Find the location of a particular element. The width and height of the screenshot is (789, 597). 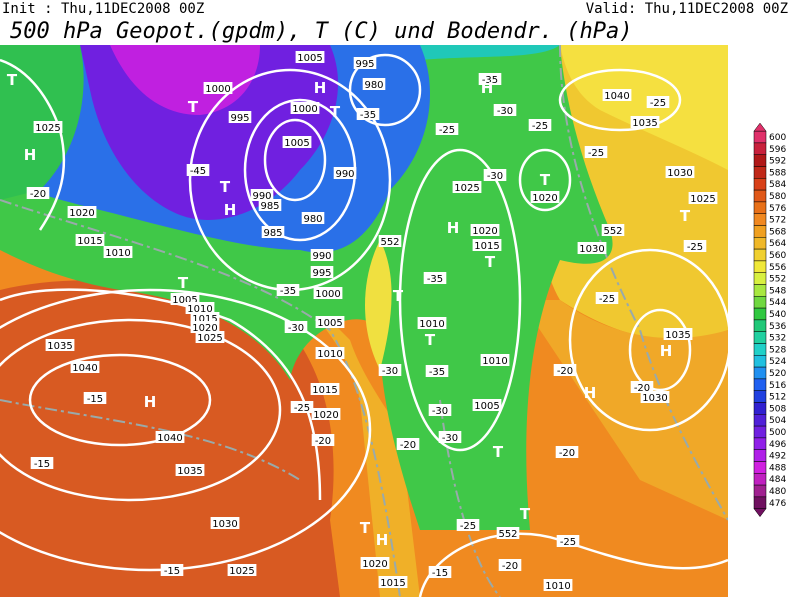

colorbar-label: 580 is located at coordinates (777, 197).